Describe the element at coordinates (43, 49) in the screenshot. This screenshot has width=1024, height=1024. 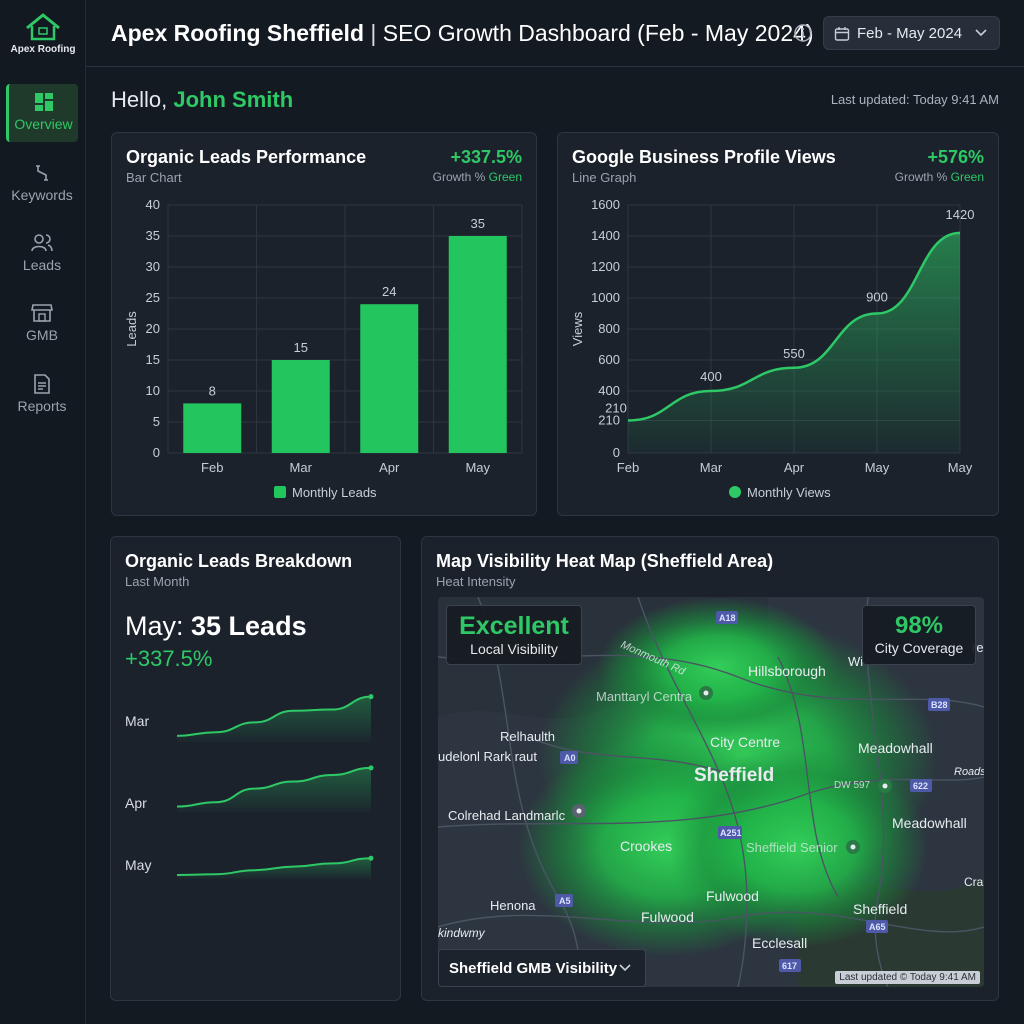
I see `brand-name: Apex Roofing` at that location.